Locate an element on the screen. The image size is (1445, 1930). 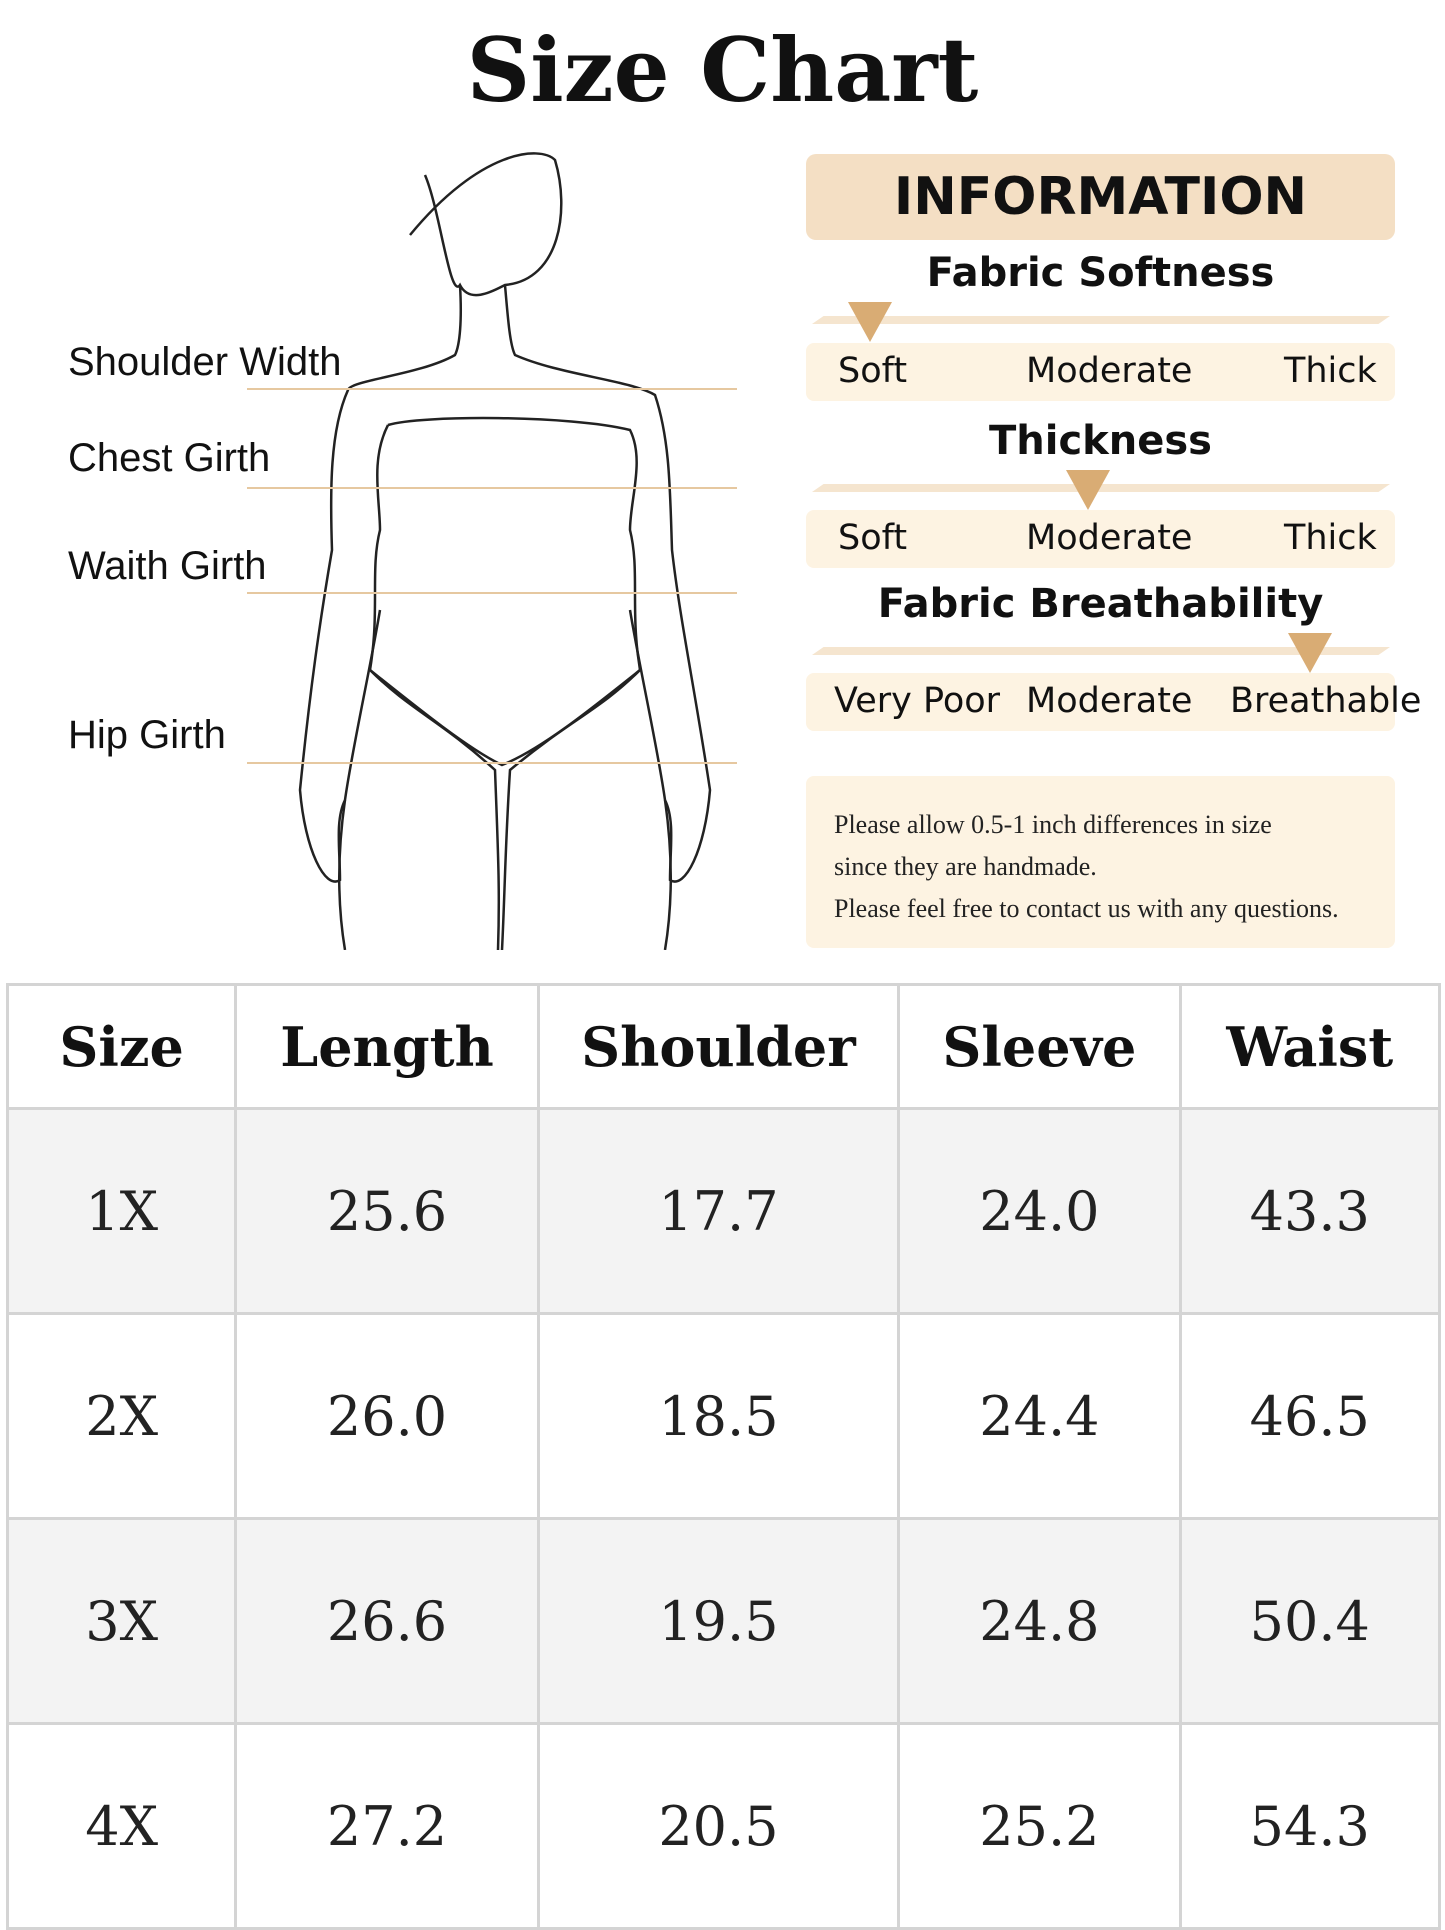
scale-title-breathability: Fabric Breathability is located at coordinates (1100, 604).